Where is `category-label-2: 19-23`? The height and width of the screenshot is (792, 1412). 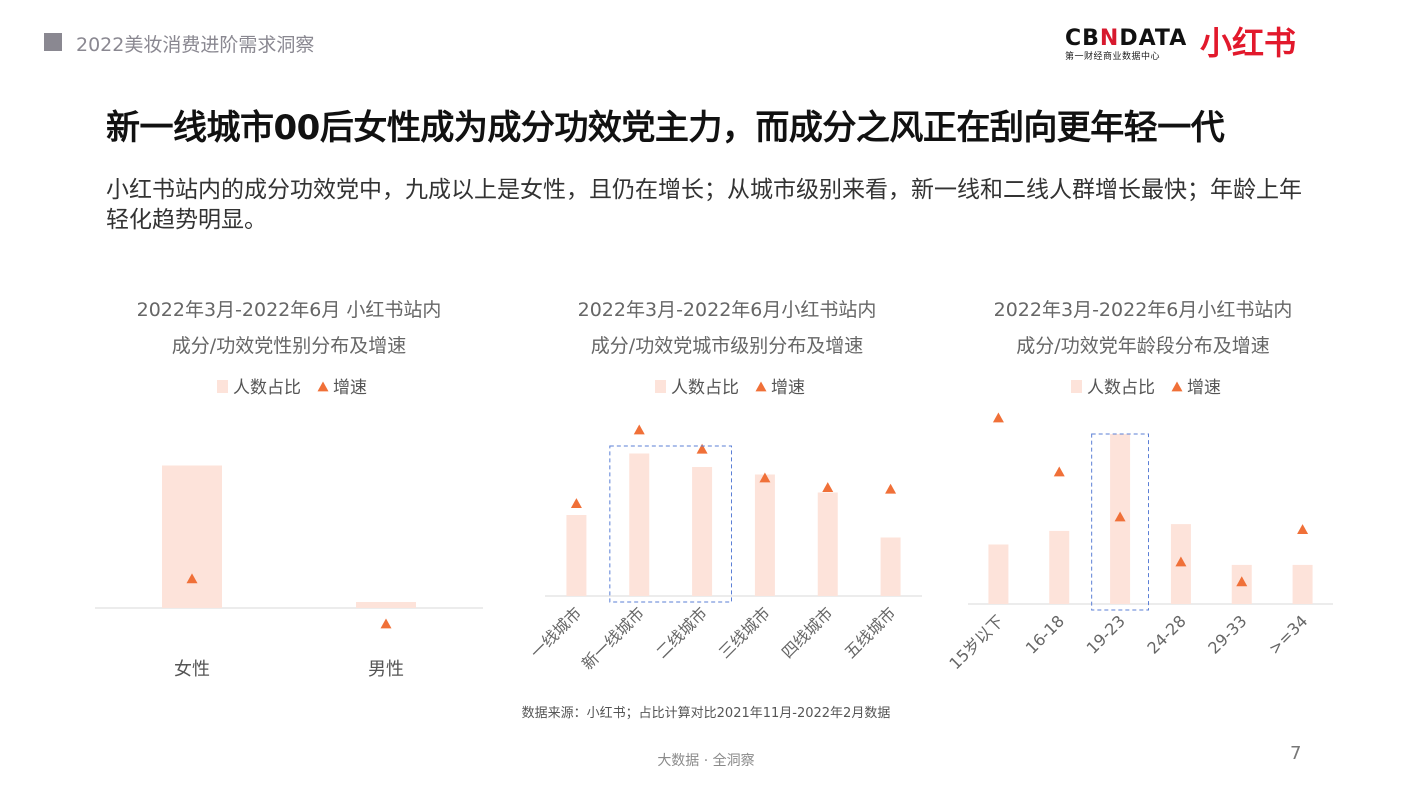 category-label-2: 19-23 is located at coordinates (1106, 634).